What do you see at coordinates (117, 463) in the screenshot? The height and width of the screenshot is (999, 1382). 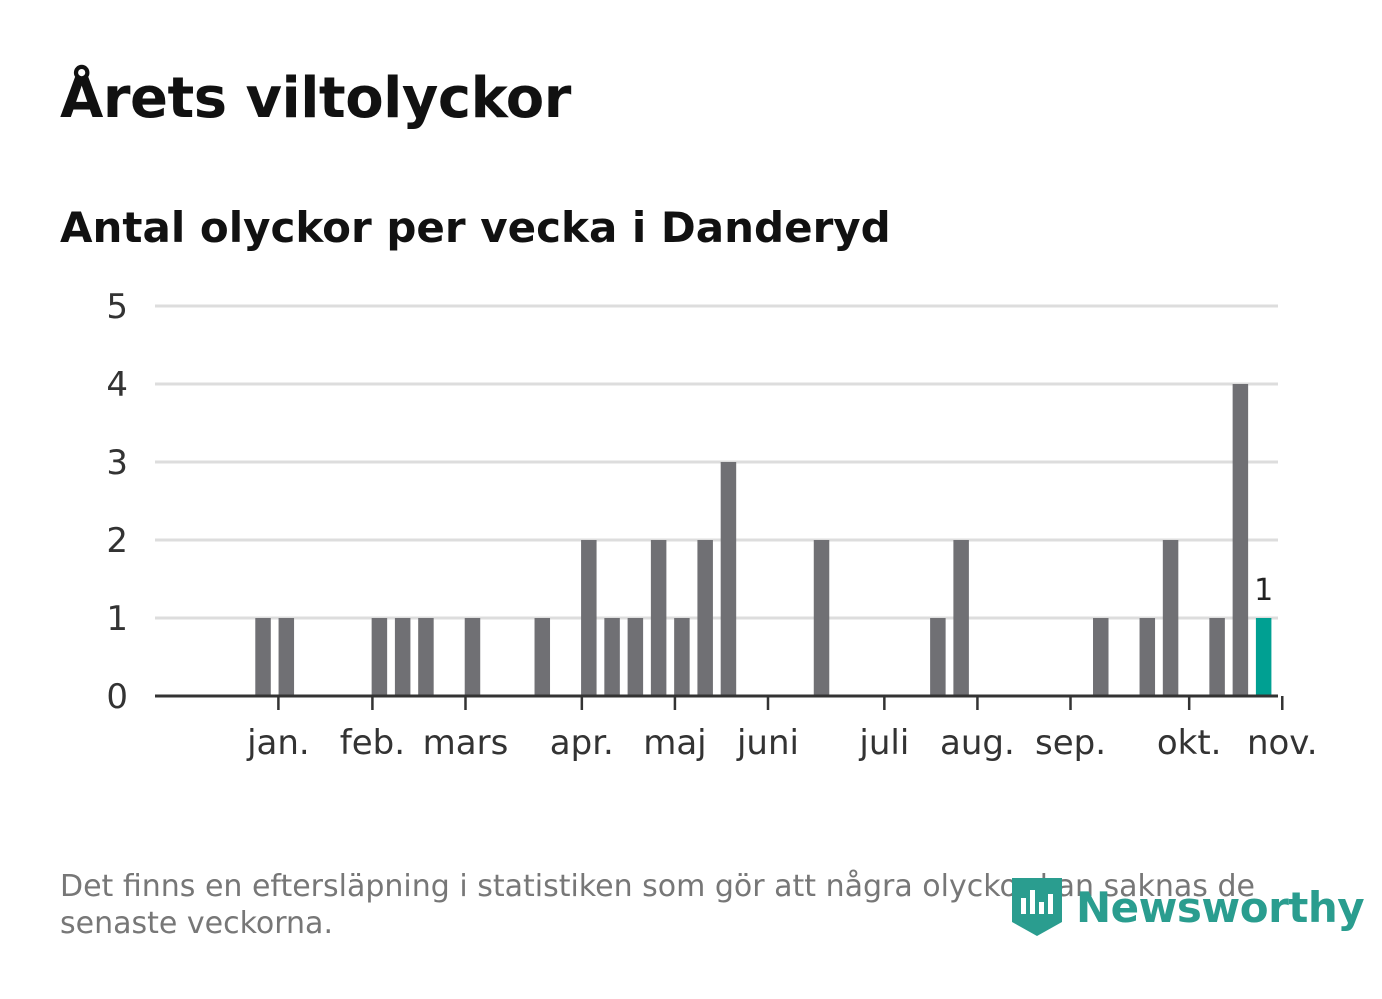 I see `y-tick-label: 3` at bounding box center [117, 463].